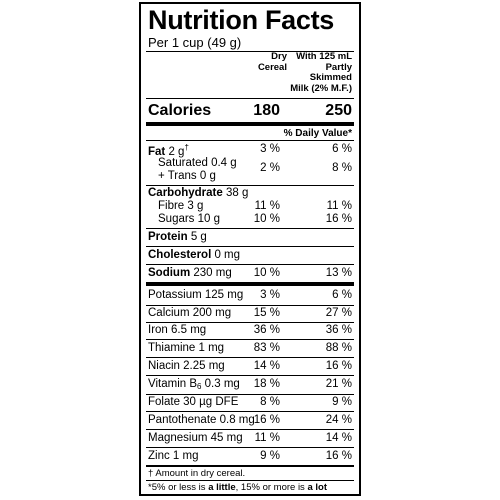  Describe the element at coordinates (250, 296) in the screenshot. I see `vitamin-row: Potassium 125 mg 3 % 6 %` at that location.